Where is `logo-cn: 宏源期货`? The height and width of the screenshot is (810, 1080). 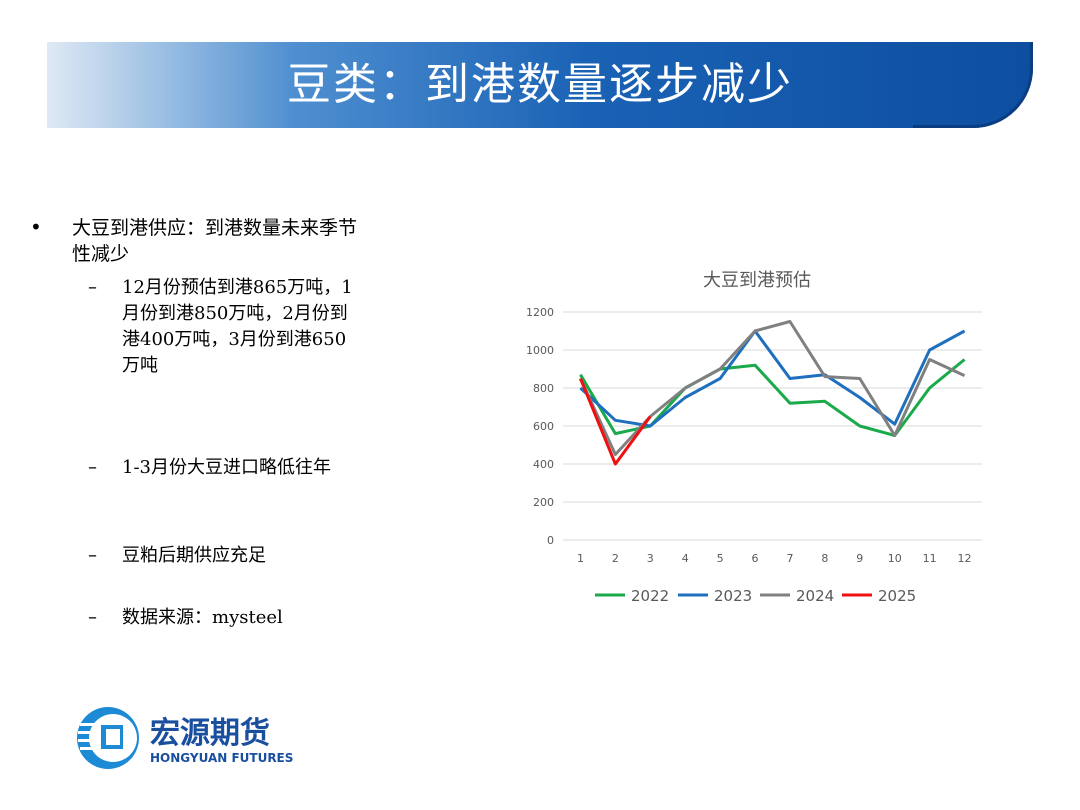
logo-cn: 宏源期货 is located at coordinates (210, 733).